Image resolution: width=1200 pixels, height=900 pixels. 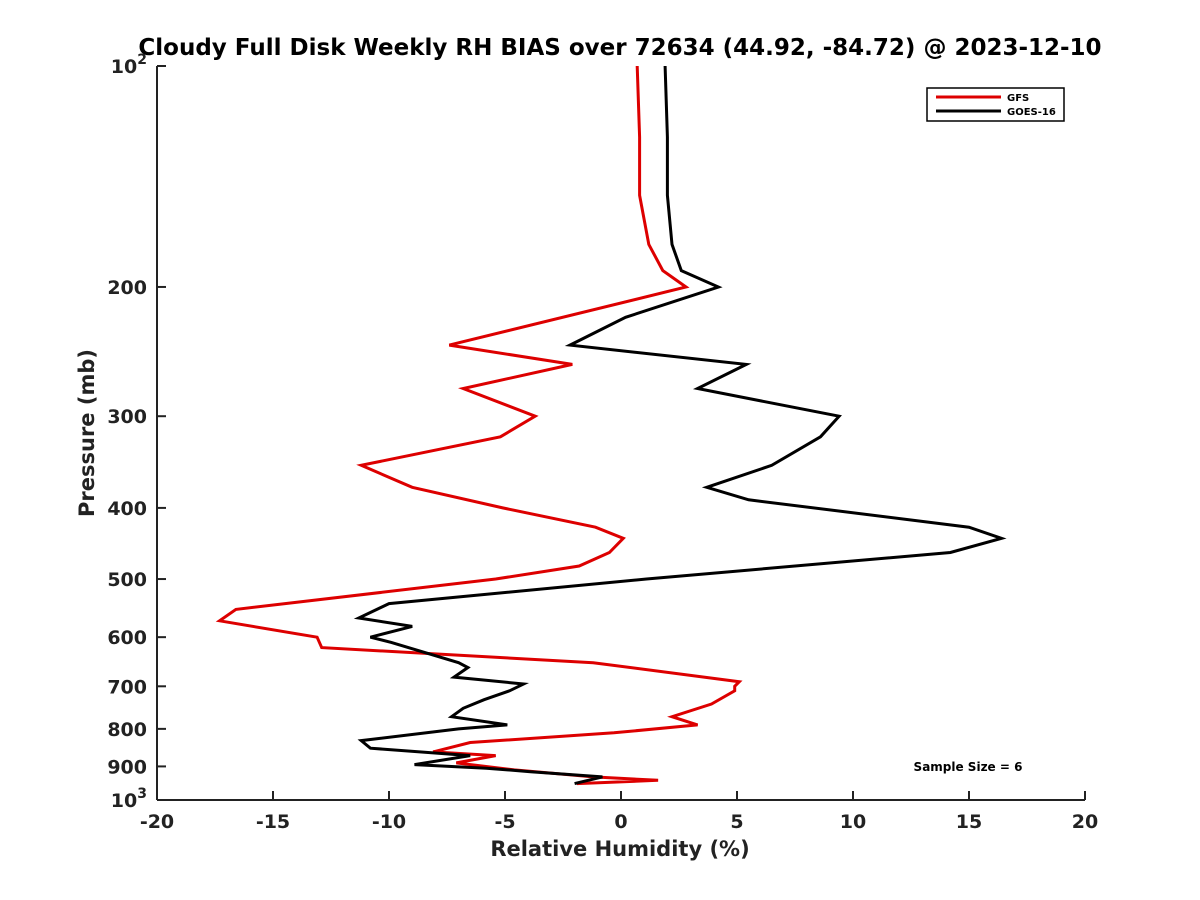 What do you see at coordinates (127, 638) in the screenshot?
I see `y-tick-label: 600` at bounding box center [127, 638].